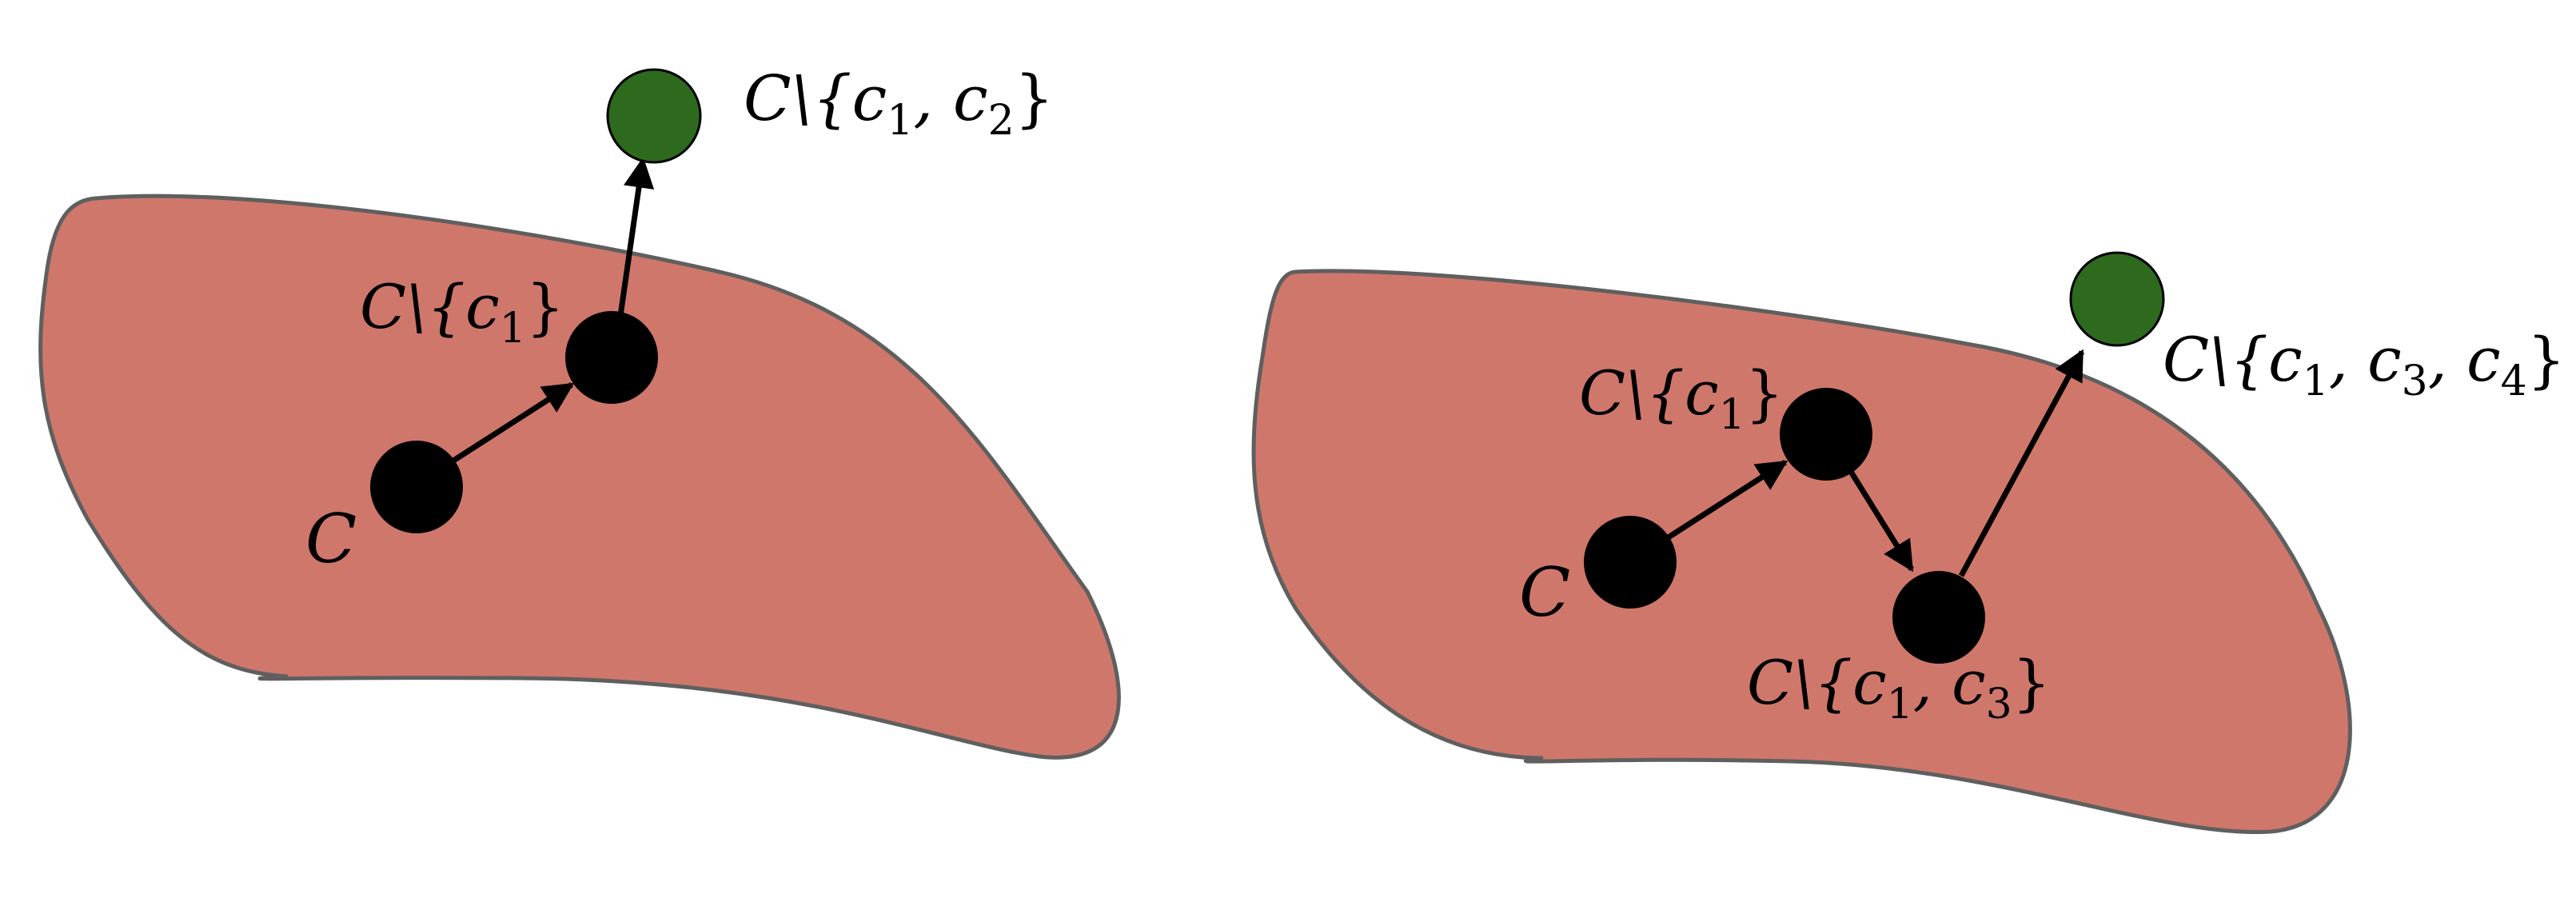 This screenshot has width=2576, height=918. Describe the element at coordinates (331, 539) in the screenshot. I see `left-label-c: C` at that location.